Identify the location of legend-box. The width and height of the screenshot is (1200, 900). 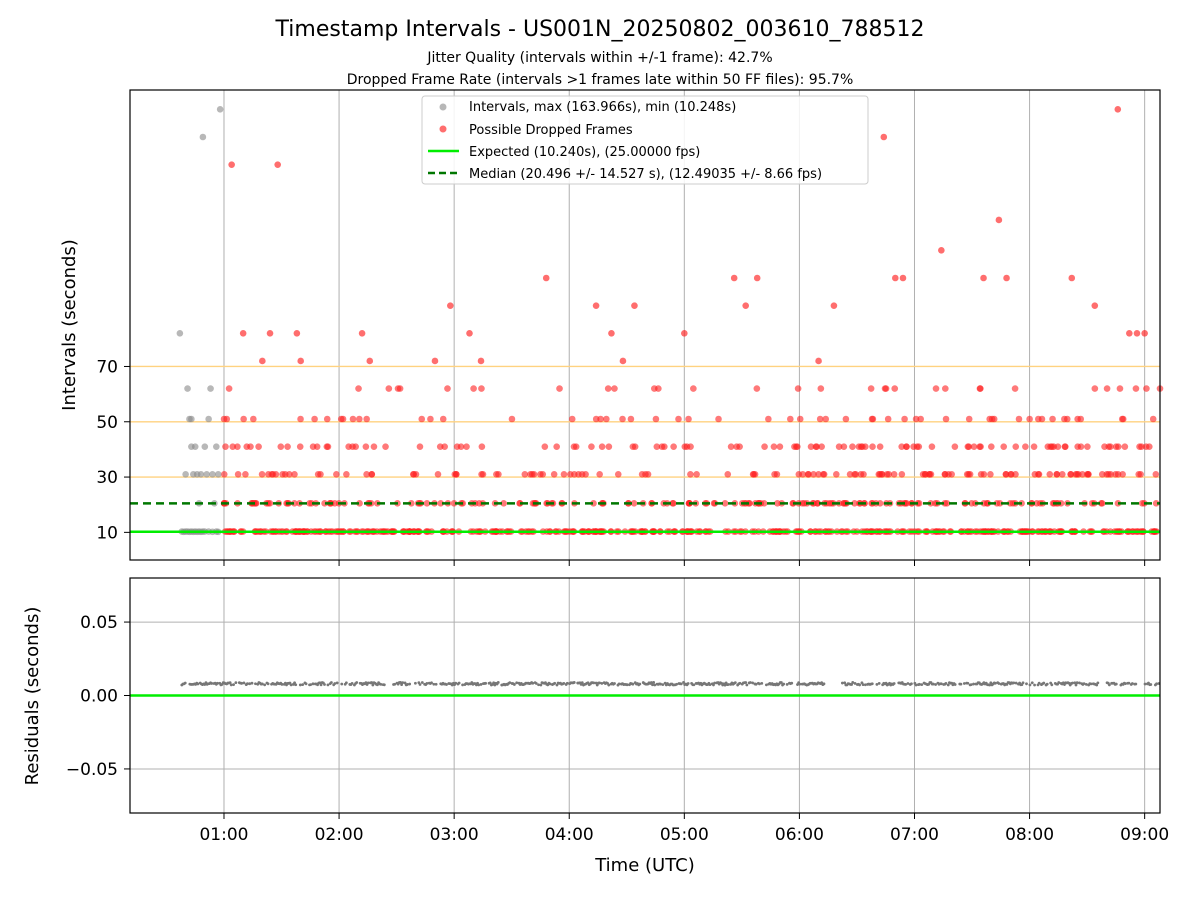
(645, 140).